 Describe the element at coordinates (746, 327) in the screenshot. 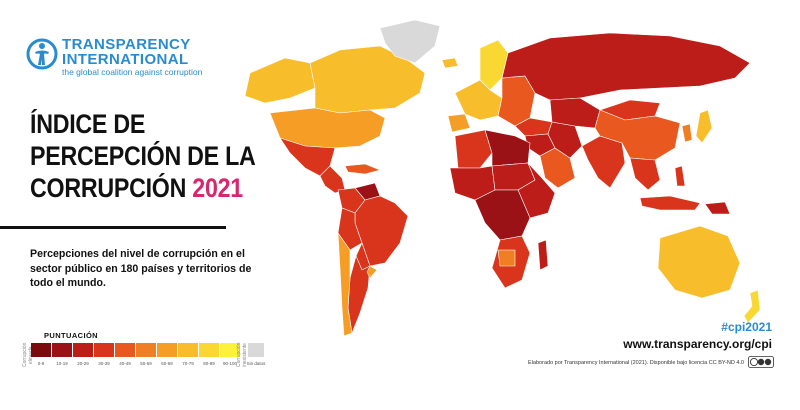

I see `hashtag: #cpi2021` at that location.